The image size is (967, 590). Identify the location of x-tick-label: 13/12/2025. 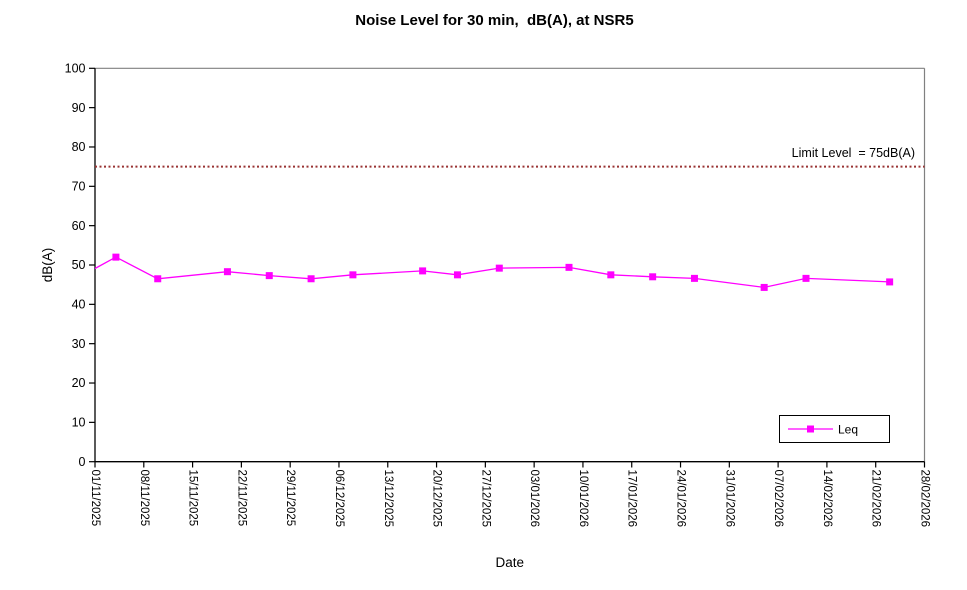
(388, 499).